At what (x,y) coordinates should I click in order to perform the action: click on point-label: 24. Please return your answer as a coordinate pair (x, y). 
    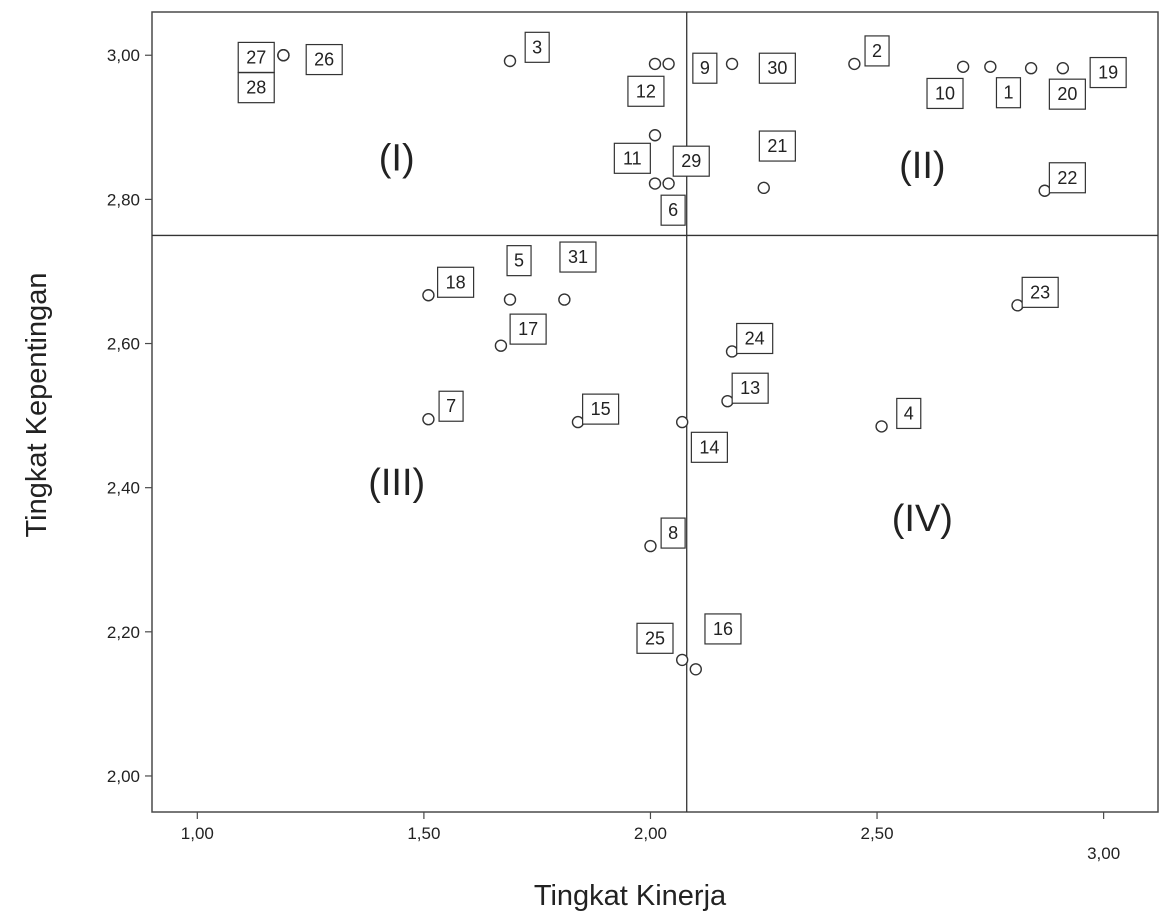
    Looking at the image, I should click on (755, 338).